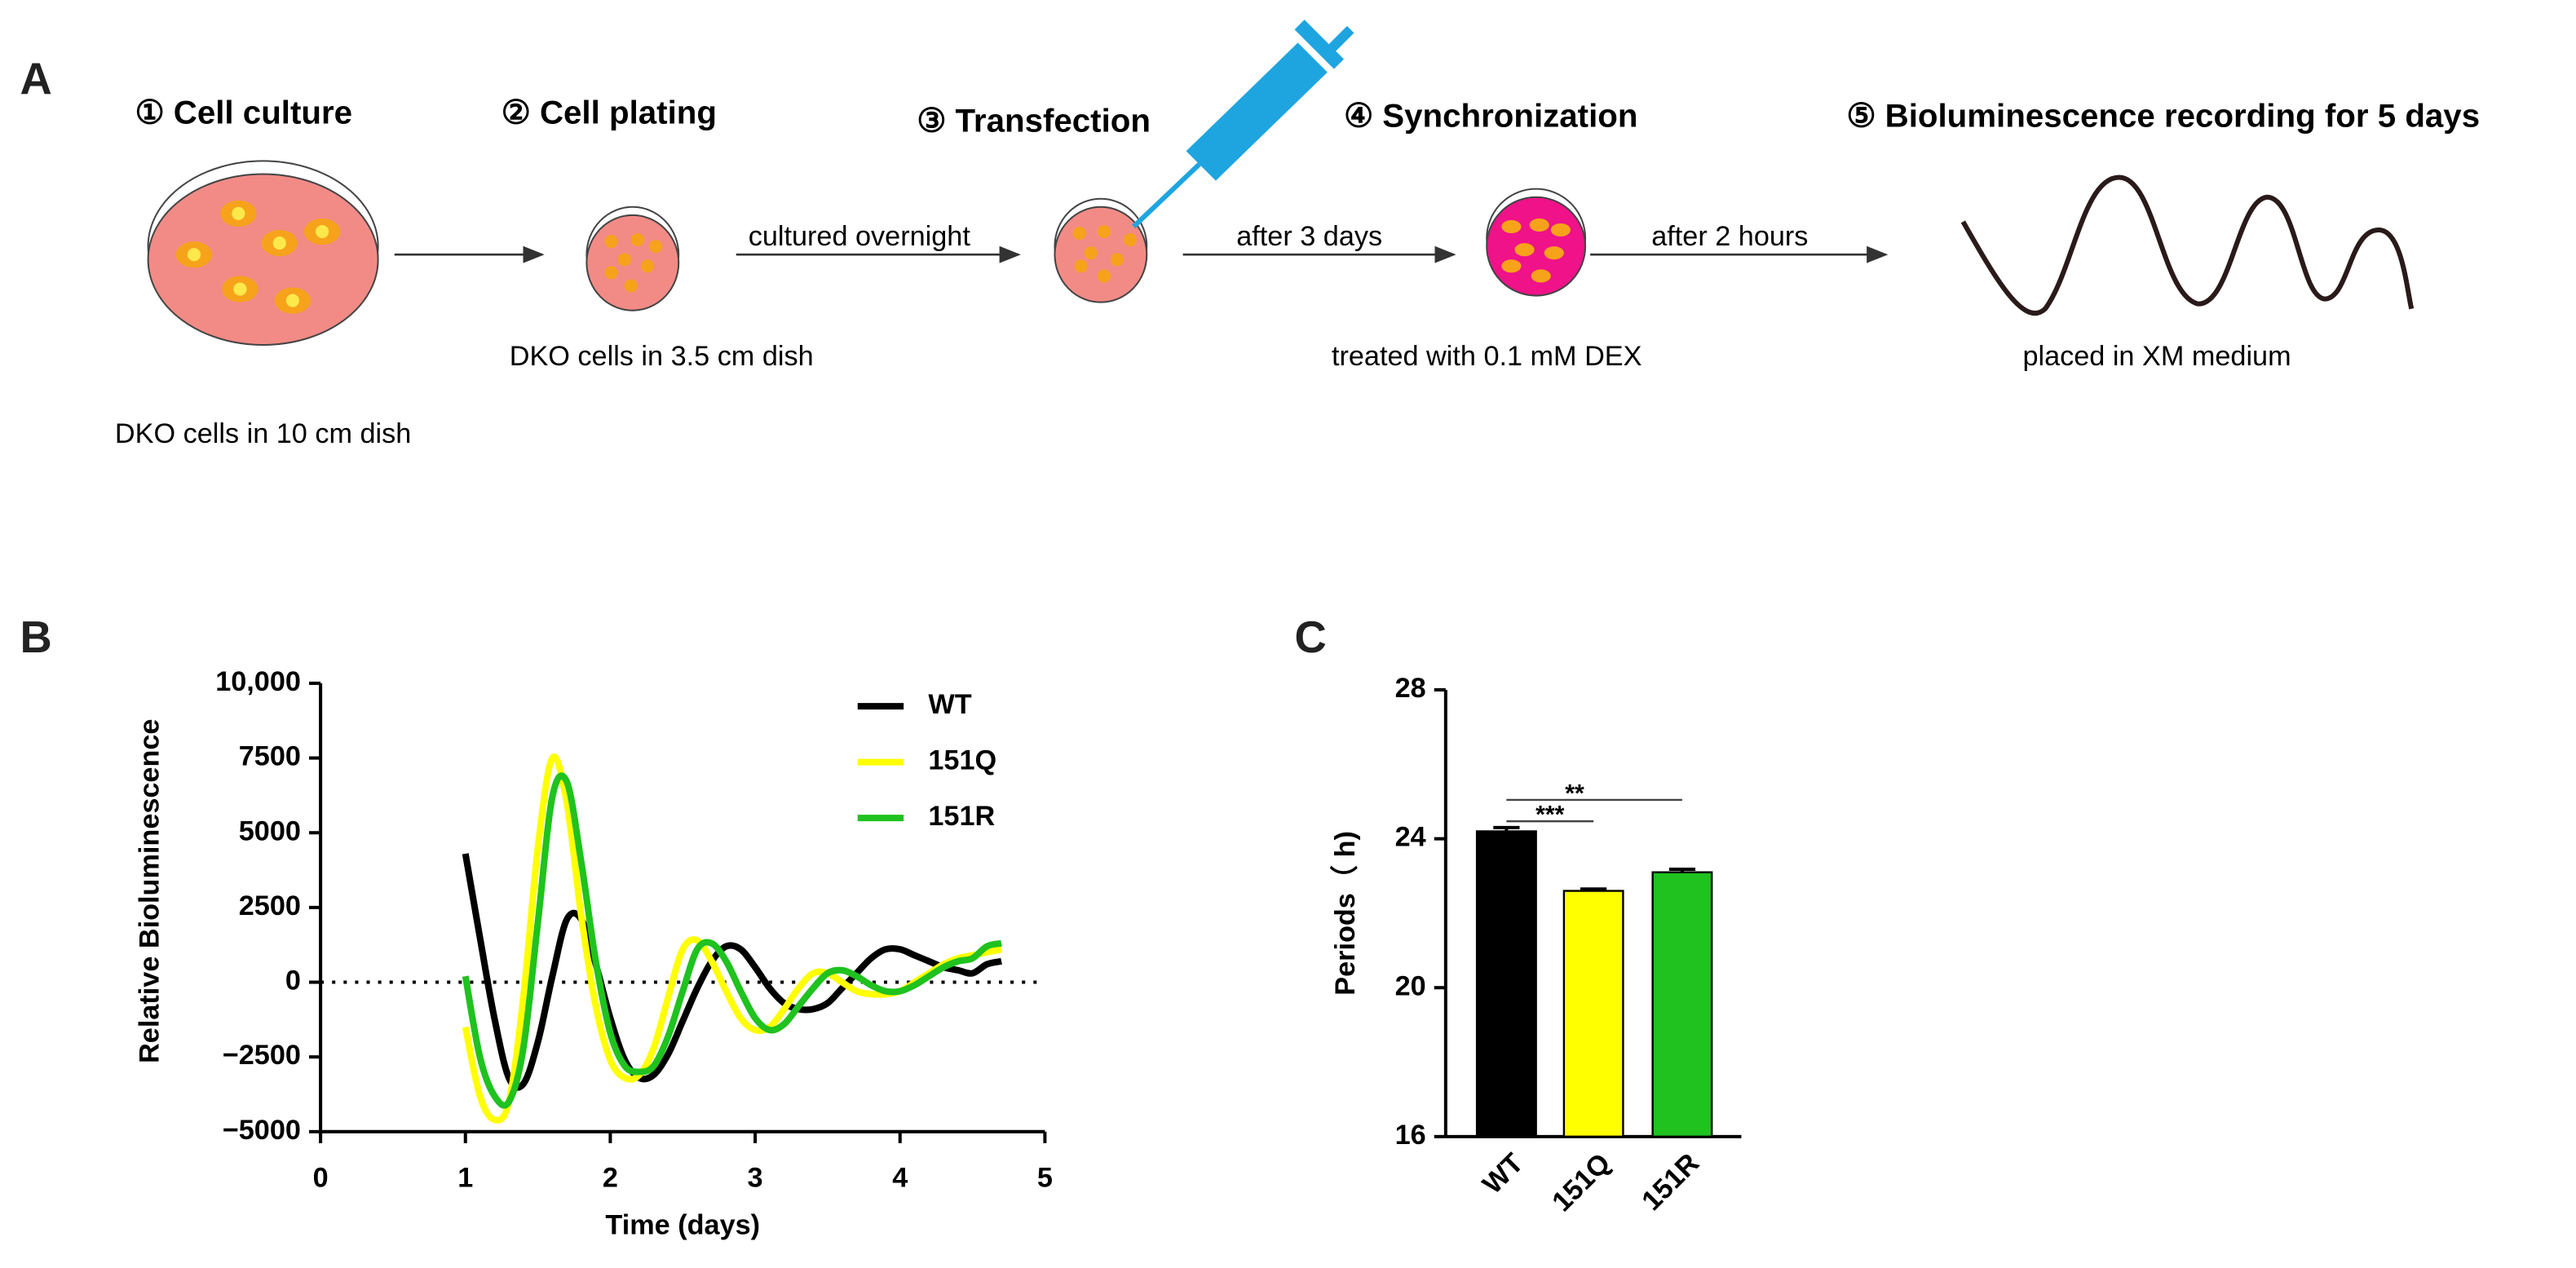  Describe the element at coordinates (1034, 121) in the screenshot. I see `step-title: ③ Transfection` at that location.